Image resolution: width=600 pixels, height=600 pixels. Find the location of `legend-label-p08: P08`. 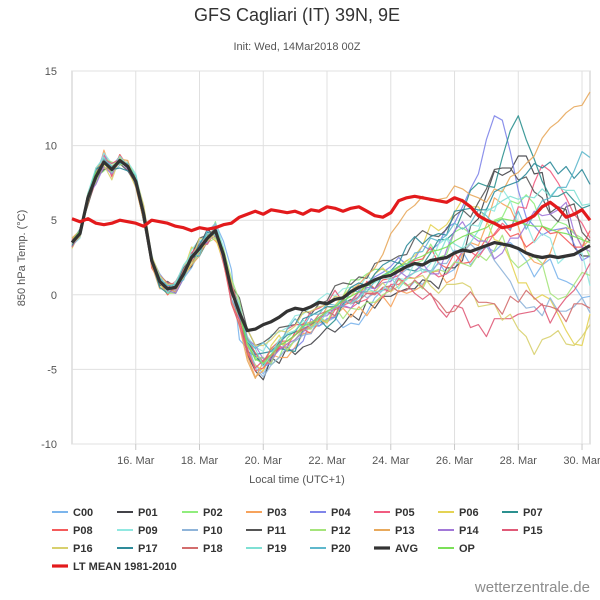

legend-label-p08: P08 is located at coordinates (83, 531).